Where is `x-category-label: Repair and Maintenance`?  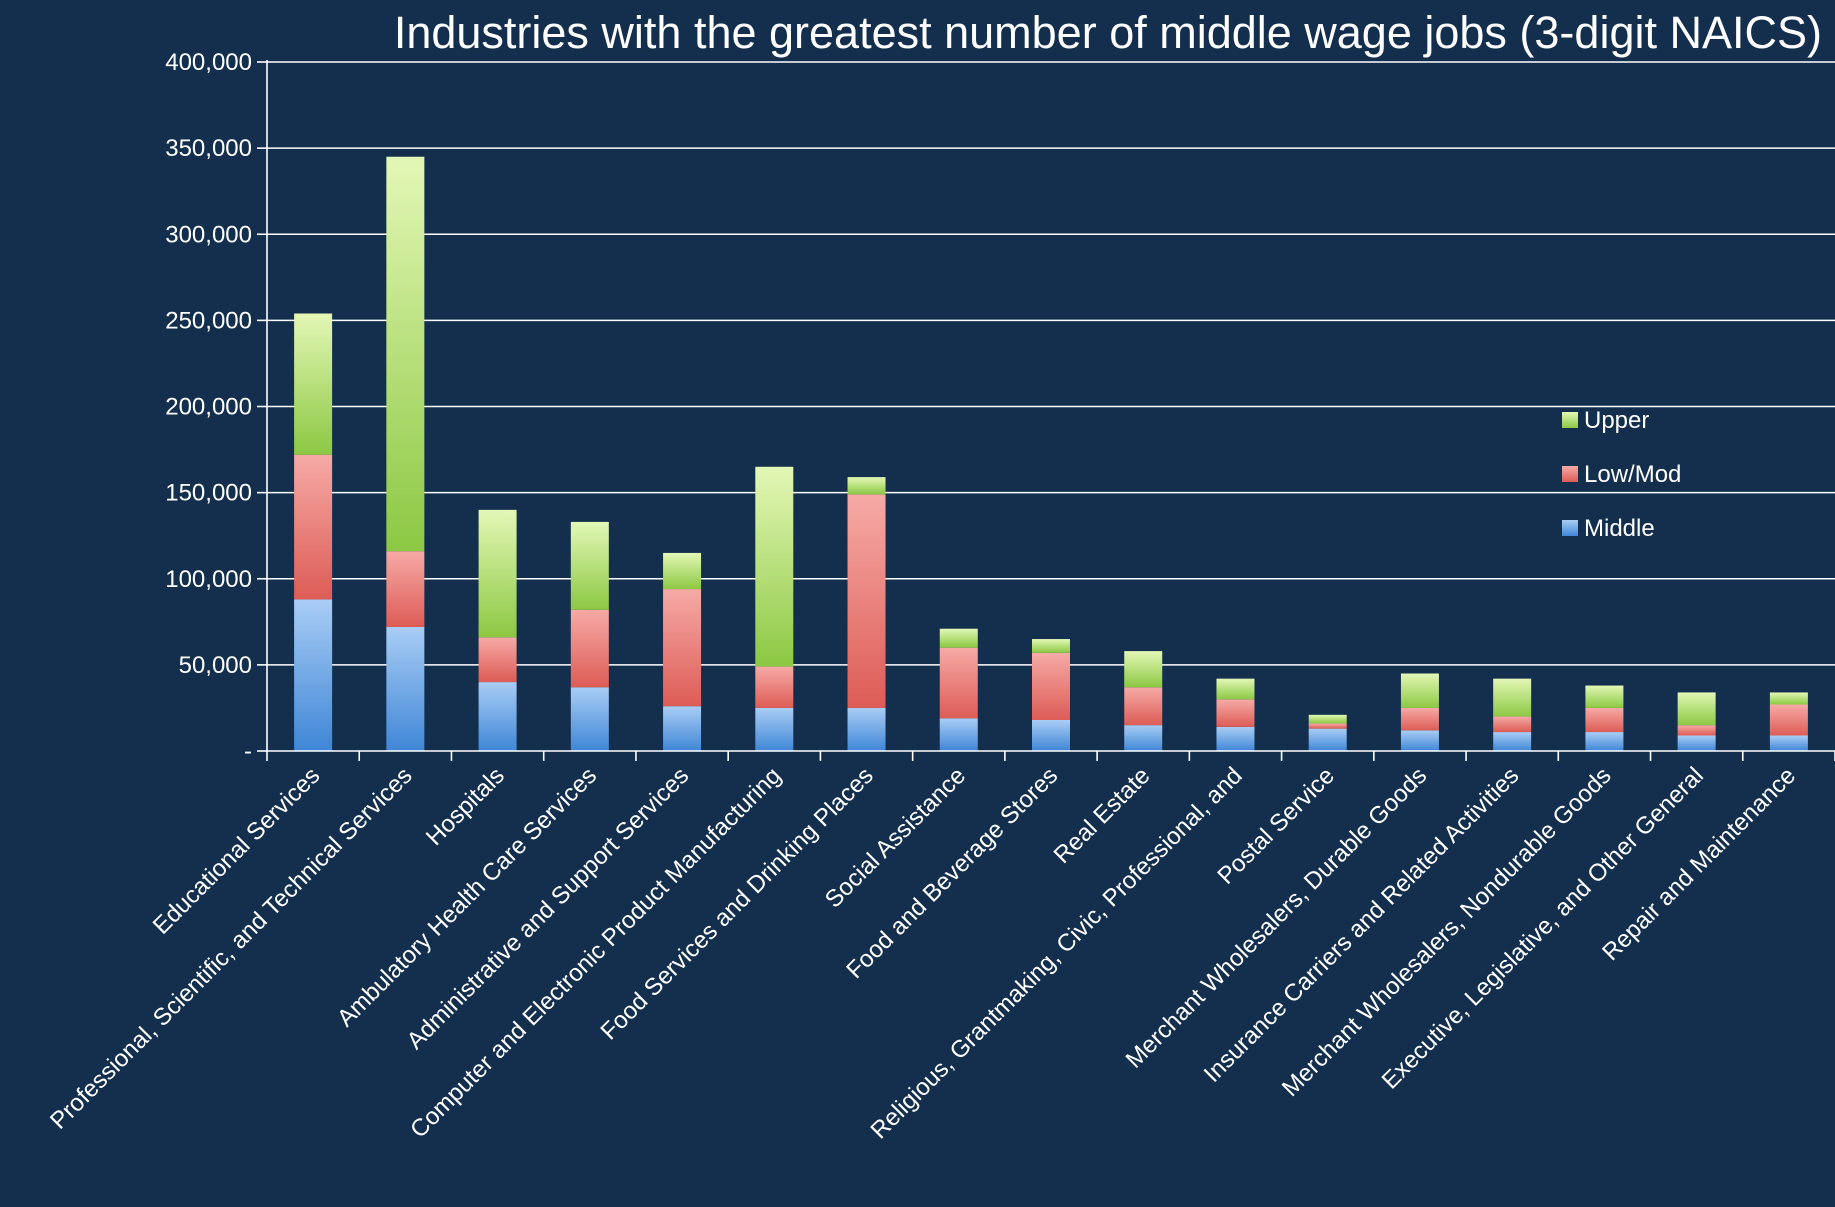
x-category-label: Repair and Maintenance is located at coordinates (1699, 864).